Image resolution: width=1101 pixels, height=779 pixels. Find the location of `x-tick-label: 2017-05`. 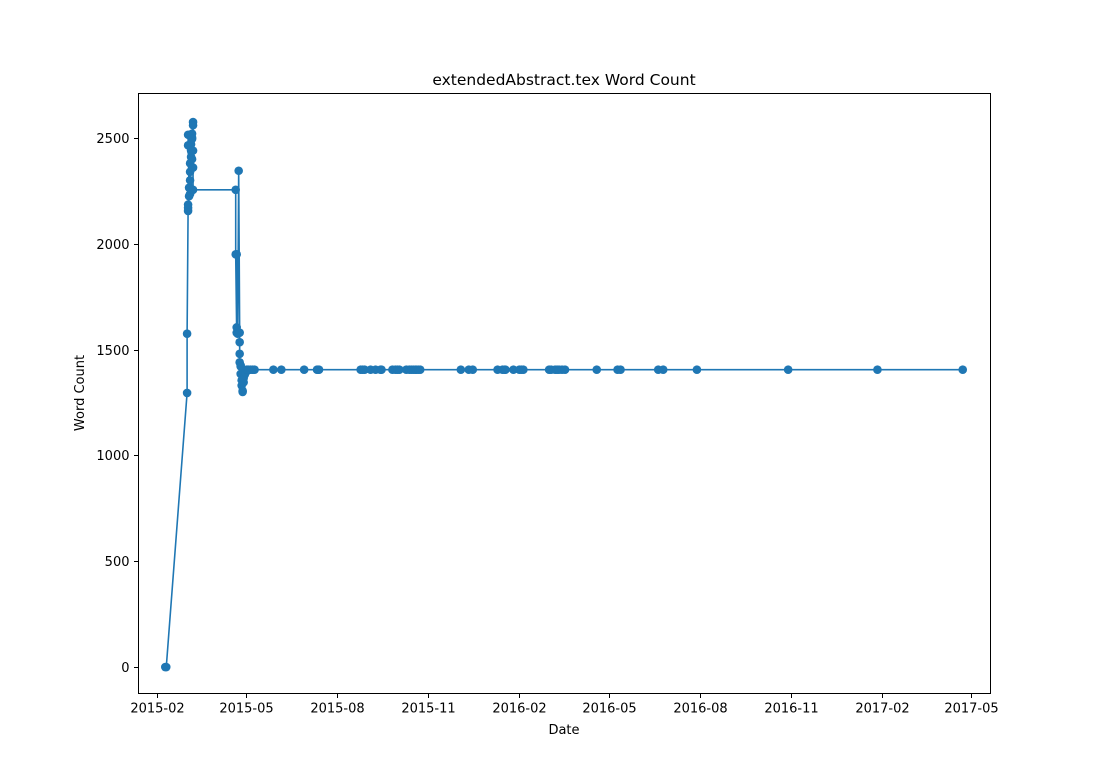

x-tick-label: 2017-05 is located at coordinates (971, 709).